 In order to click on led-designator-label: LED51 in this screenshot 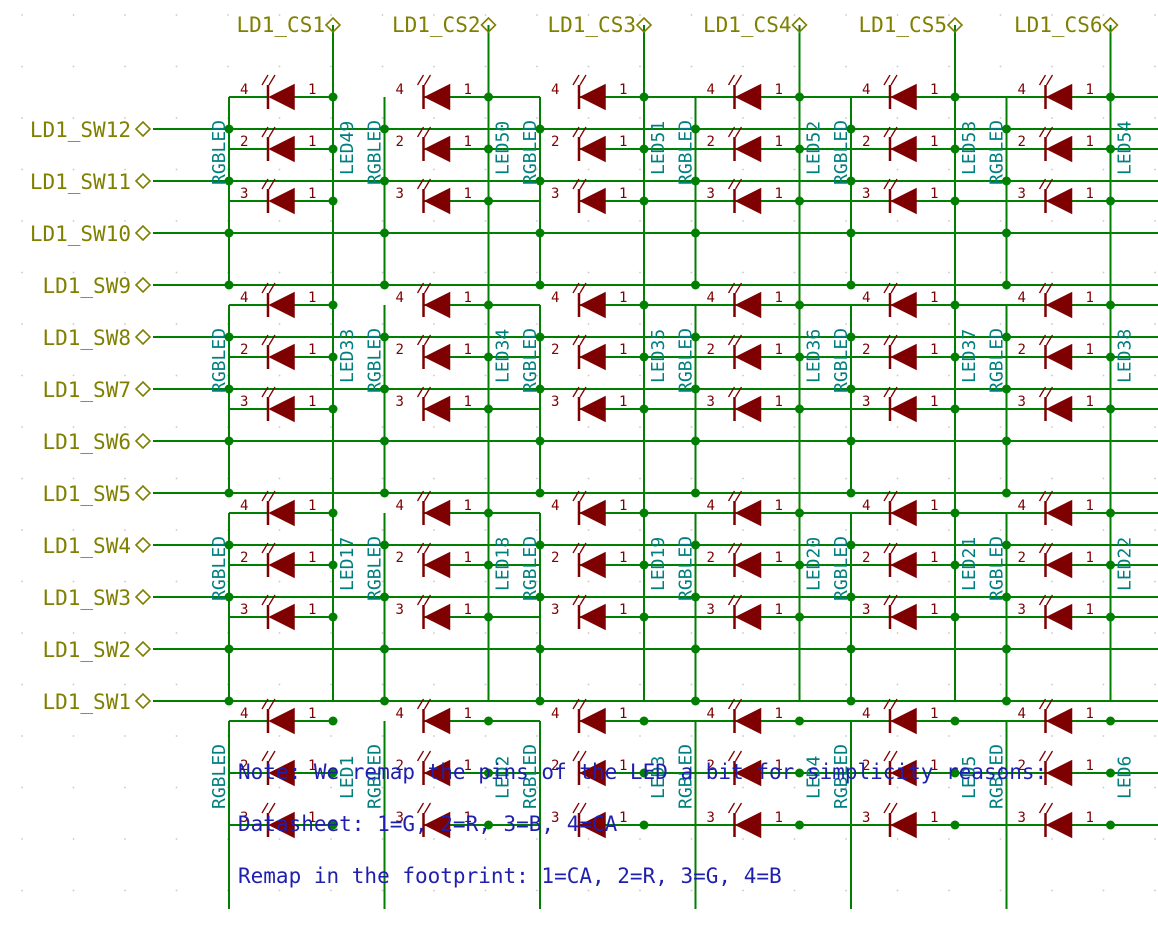, I will do `click(658, 148)`.